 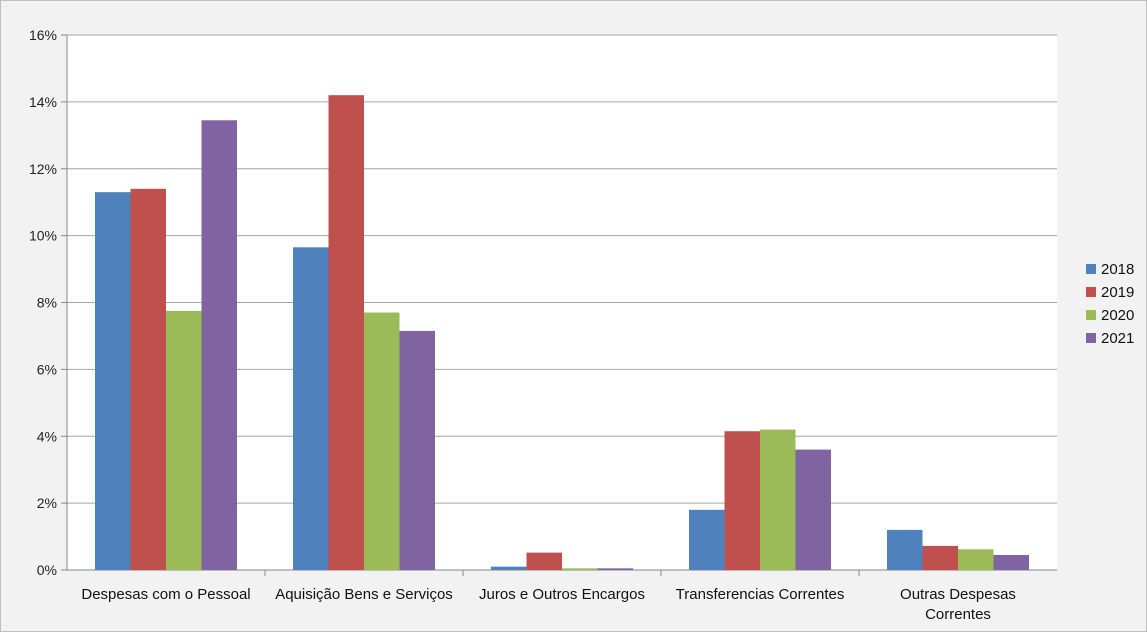 What do you see at coordinates (1117, 338) in the screenshot?
I see `legend-label-2021: 2021` at bounding box center [1117, 338].